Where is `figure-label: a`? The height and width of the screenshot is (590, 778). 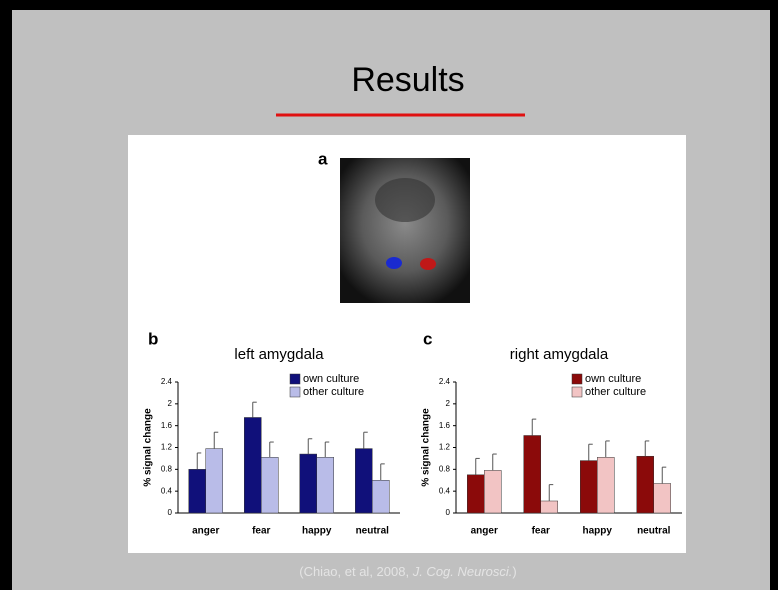
figure-label: a is located at coordinates (323, 158).